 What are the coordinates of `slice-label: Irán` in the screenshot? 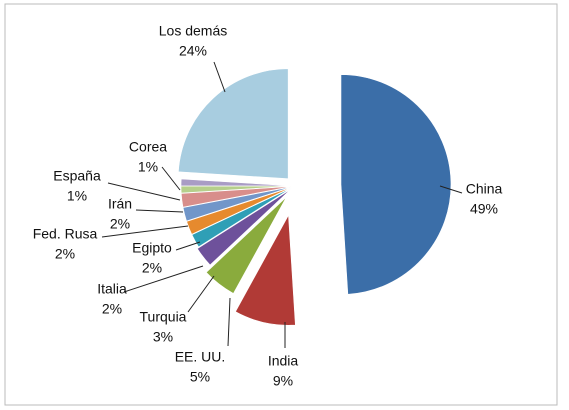 It's located at (120, 204).